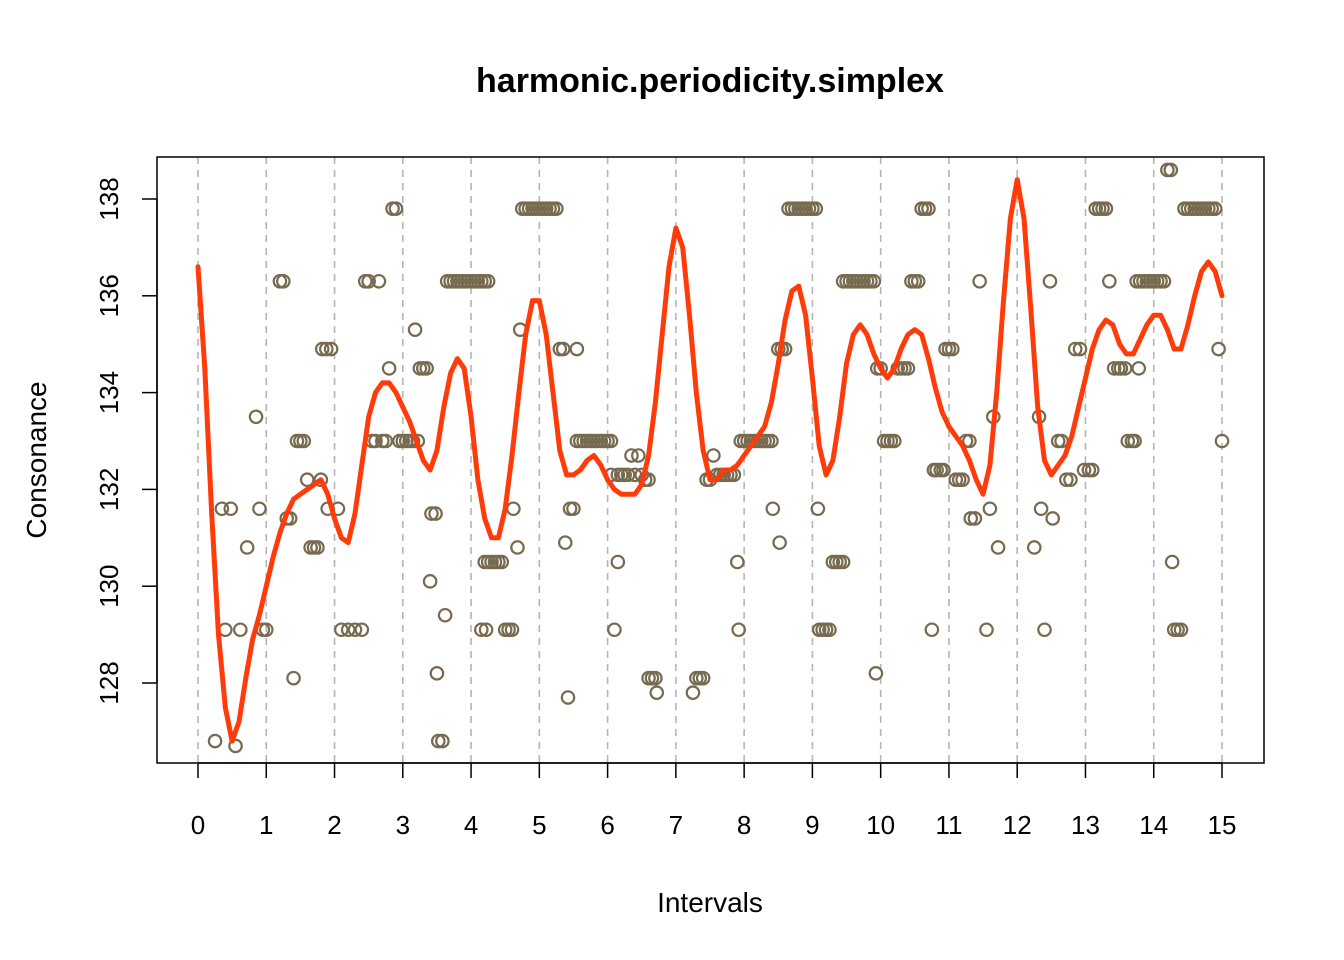 The width and height of the screenshot is (1344, 960). I want to click on y-axis-label: Consonance, so click(36, 459).